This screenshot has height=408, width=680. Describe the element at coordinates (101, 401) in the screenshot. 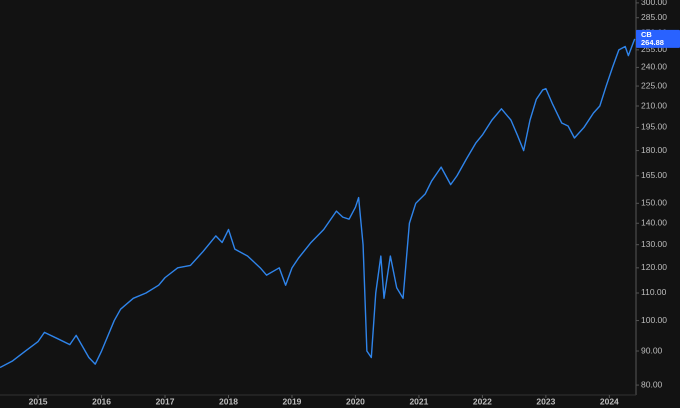

I see `x-tick-label: 2016` at that location.